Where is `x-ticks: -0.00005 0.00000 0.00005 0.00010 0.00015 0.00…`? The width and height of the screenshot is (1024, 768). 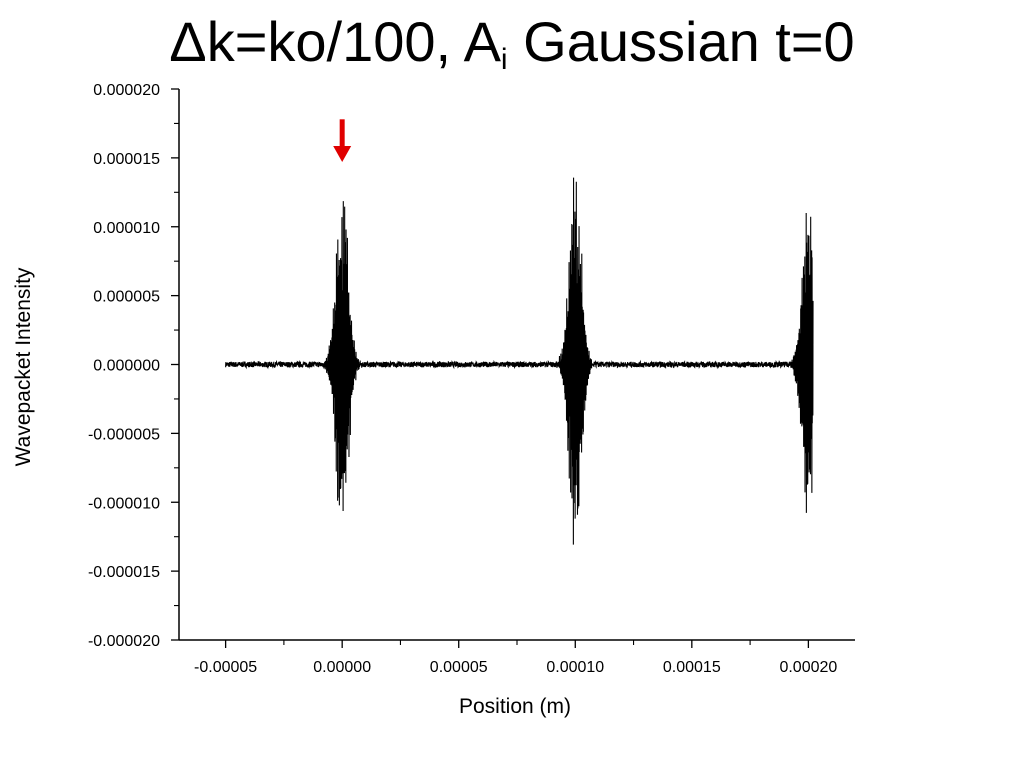 x-ticks: -0.00005 0.00000 0.00005 0.00010 0.00015 0.00… is located at coordinates (515, 658).